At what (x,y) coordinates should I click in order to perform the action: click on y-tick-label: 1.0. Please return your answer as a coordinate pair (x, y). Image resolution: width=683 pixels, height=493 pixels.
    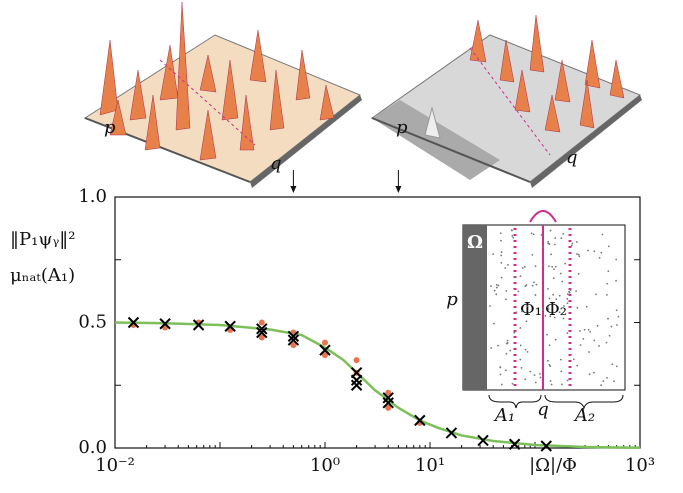
    Looking at the image, I should click on (92, 196).